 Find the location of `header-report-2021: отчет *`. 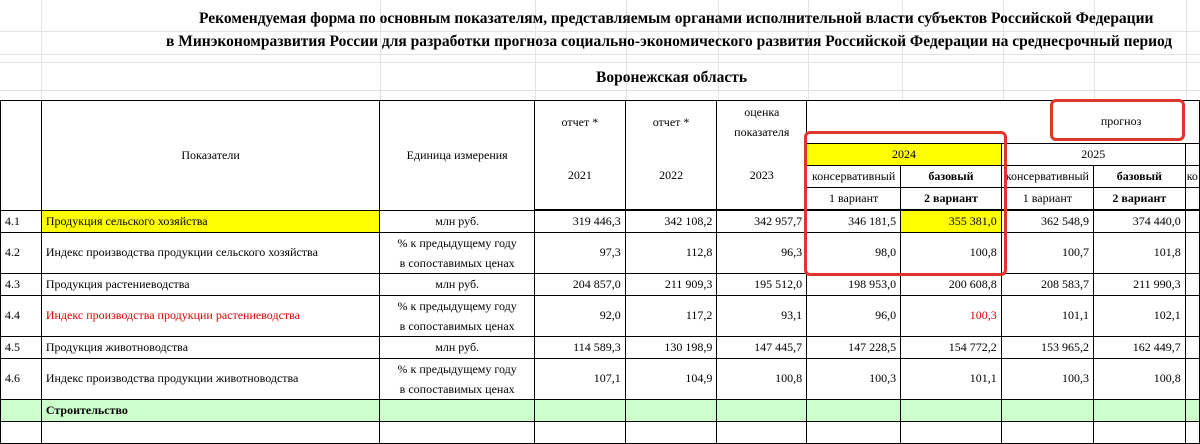

header-report-2021: отчет * is located at coordinates (580, 121).